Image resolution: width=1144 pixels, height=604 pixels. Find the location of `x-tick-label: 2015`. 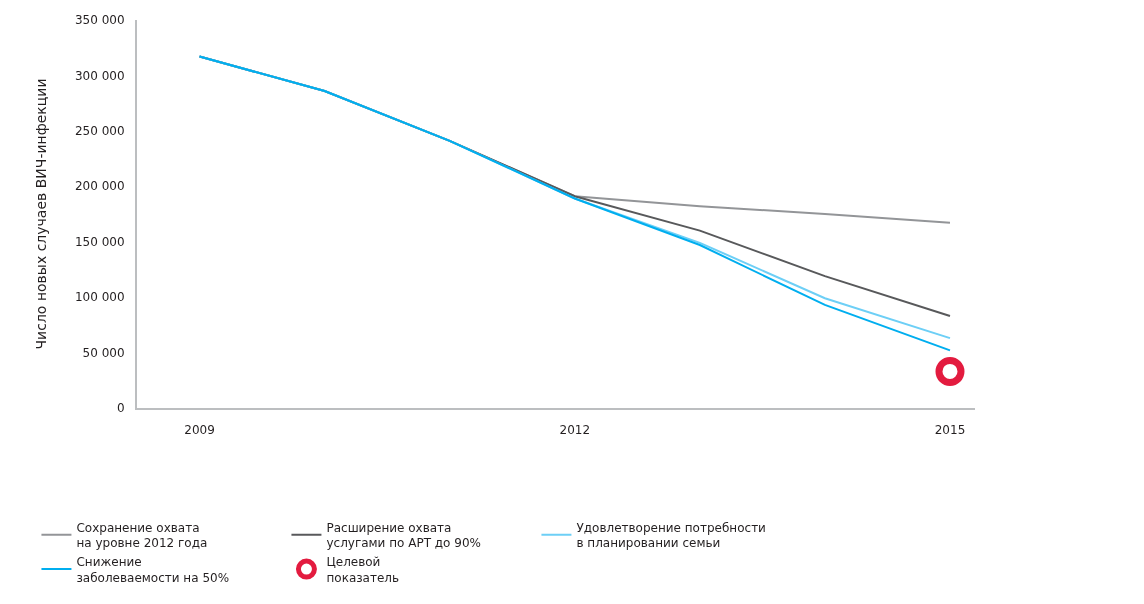

x-tick-label: 2015 is located at coordinates (950, 430).